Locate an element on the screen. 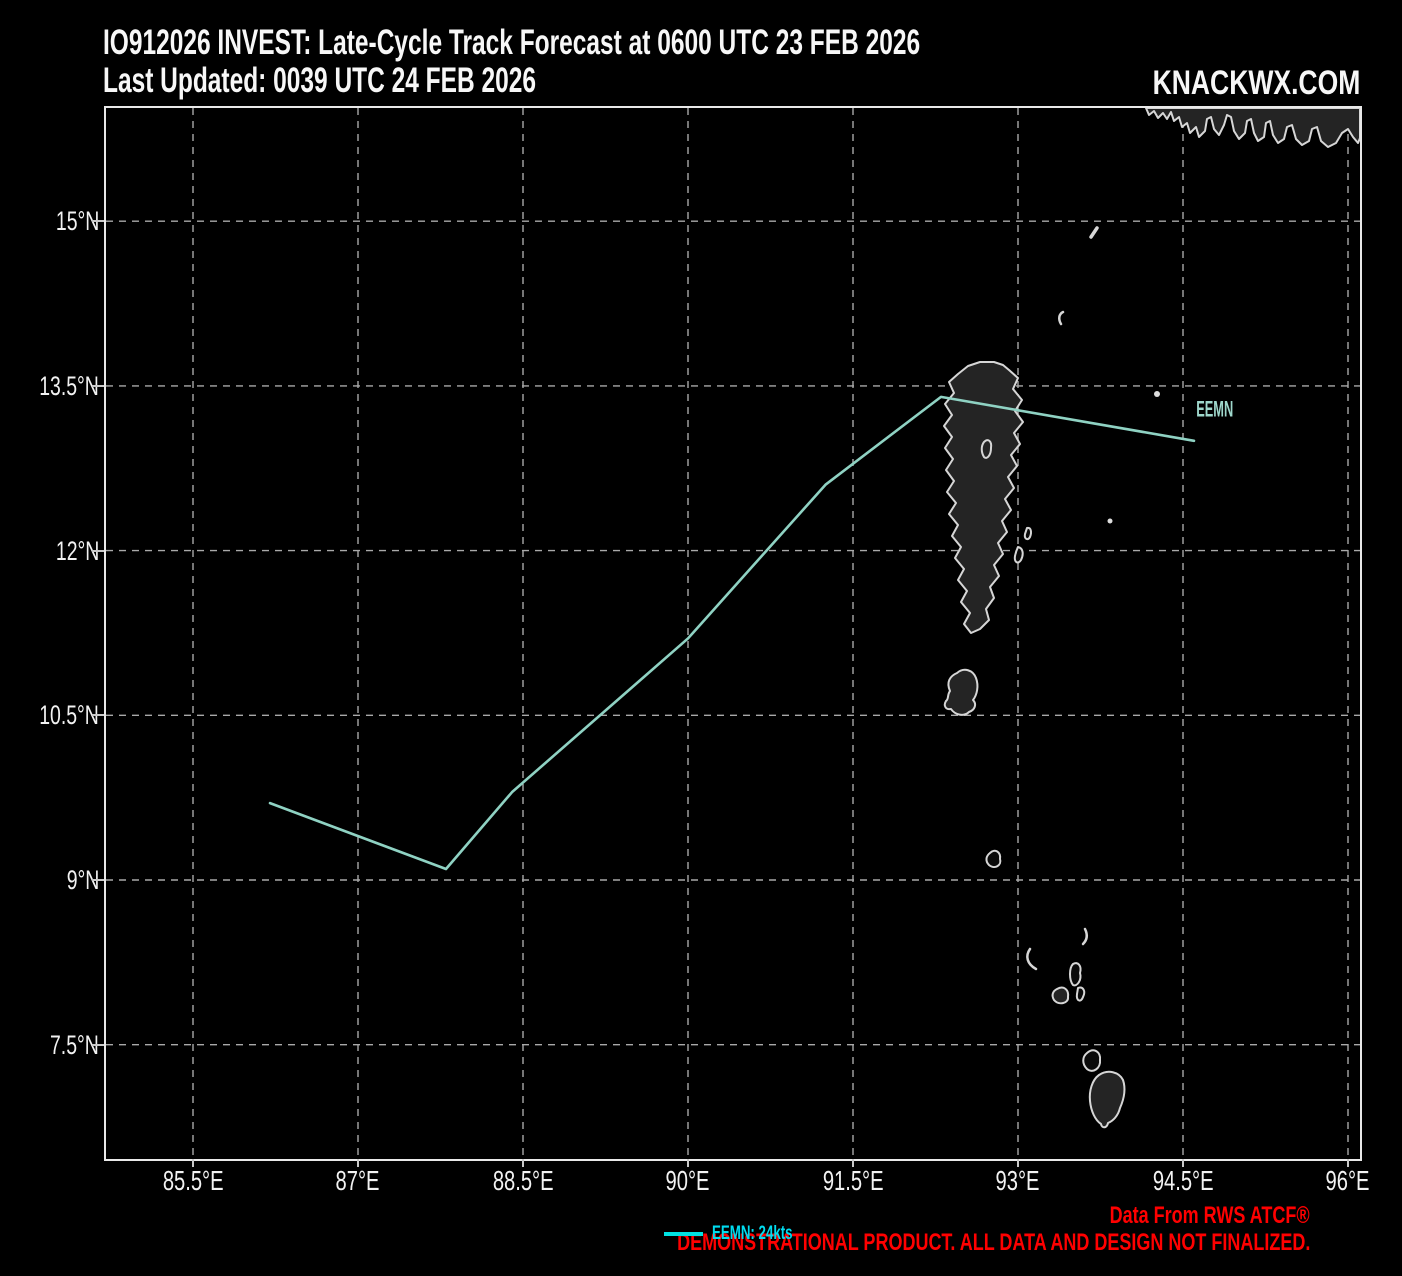 This screenshot has height=1276, width=1402. axis-tick-label-text: 96°E is located at coordinates (1348, 1180).